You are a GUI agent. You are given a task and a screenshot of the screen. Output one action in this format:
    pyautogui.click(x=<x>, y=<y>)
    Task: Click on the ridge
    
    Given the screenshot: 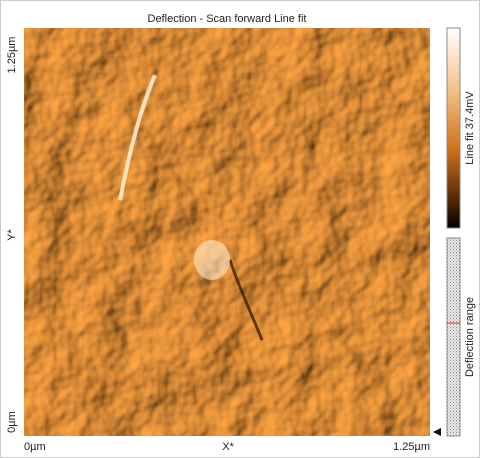 What is the action you would take?
    pyautogui.click(x=137, y=137)
    